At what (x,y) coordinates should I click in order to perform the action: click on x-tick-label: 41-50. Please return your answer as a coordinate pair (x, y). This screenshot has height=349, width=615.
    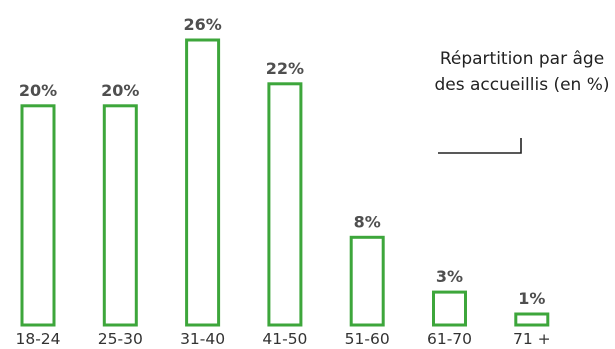
    Looking at the image, I should click on (284, 339).